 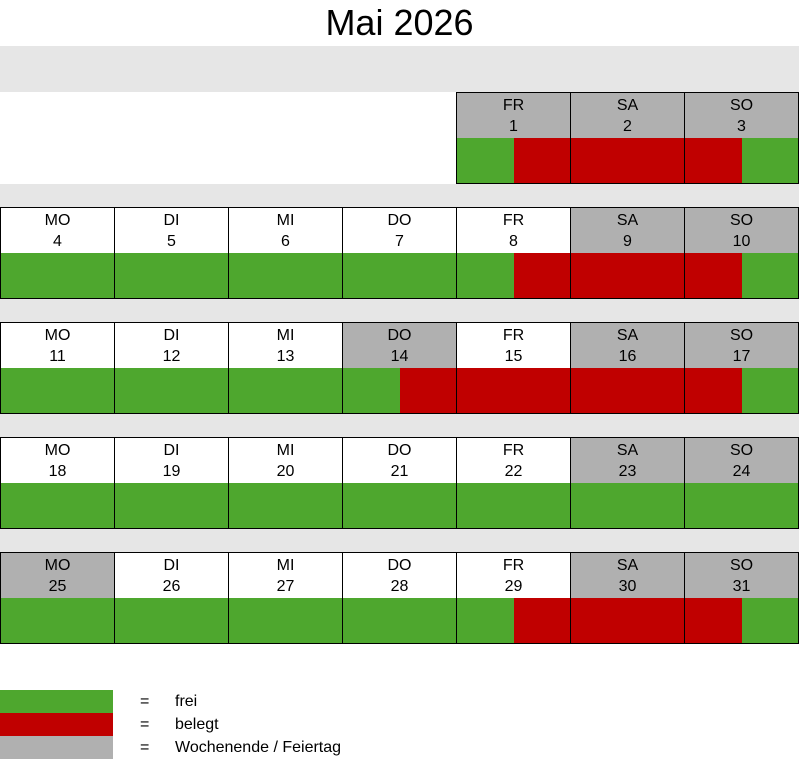 What do you see at coordinates (627, 241) in the screenshot?
I see `day-number: 9` at bounding box center [627, 241].